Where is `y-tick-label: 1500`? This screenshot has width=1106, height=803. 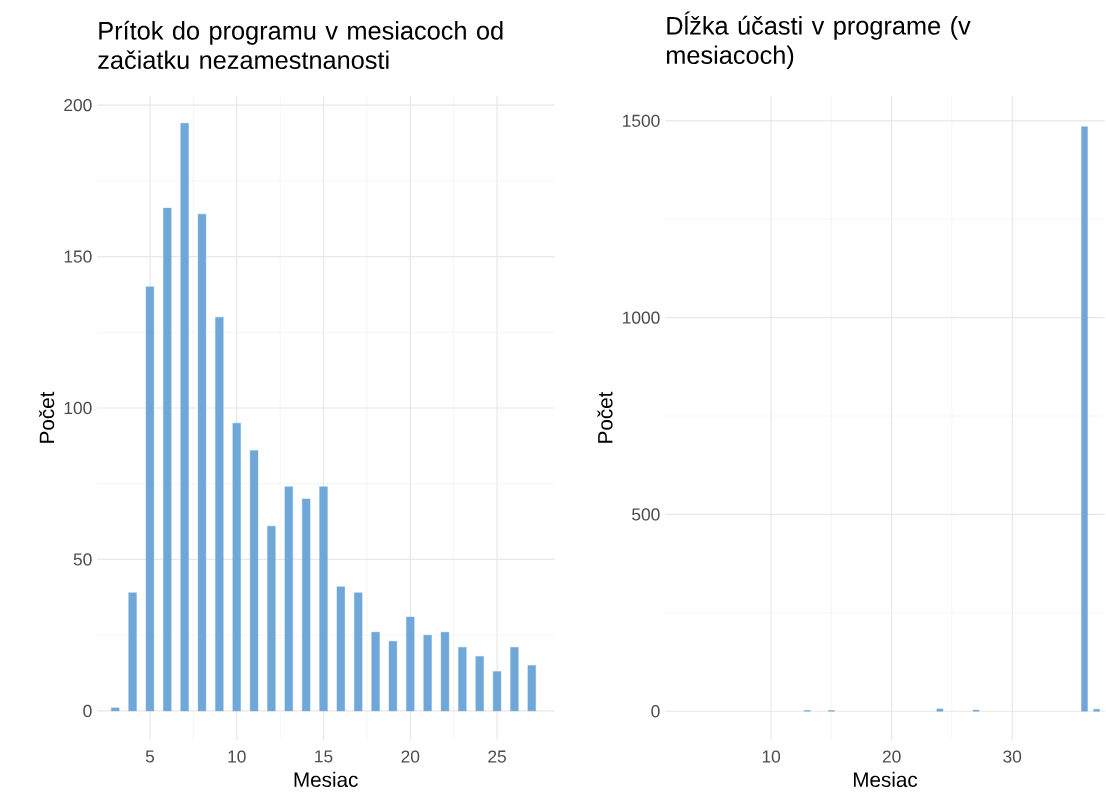
y-tick-label: 1500 is located at coordinates (641, 120).